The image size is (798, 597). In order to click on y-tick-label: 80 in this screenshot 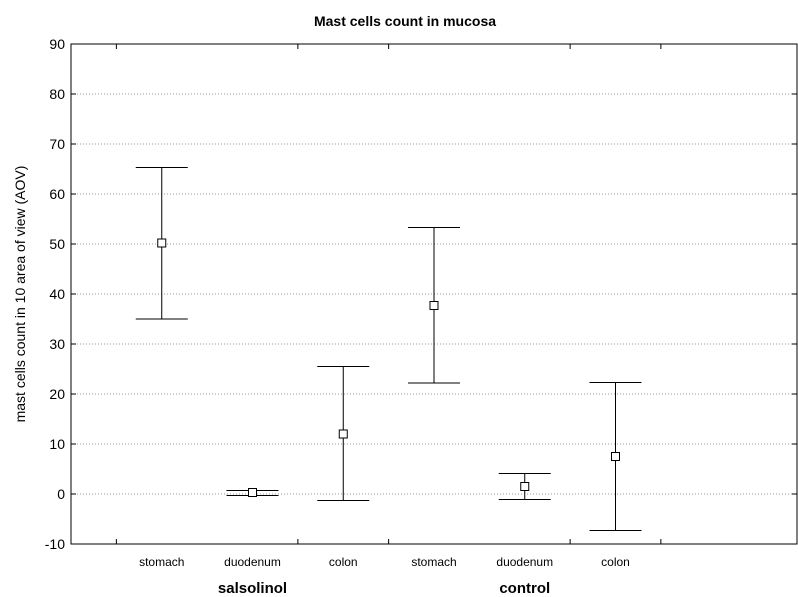, I will do `click(57, 94)`.